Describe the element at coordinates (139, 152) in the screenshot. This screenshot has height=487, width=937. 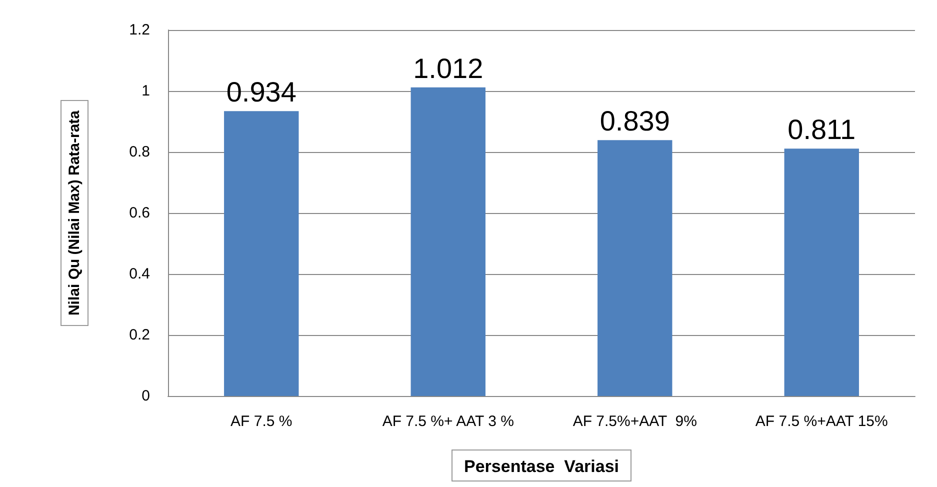
I see `y-tick-label: 0.8` at that location.